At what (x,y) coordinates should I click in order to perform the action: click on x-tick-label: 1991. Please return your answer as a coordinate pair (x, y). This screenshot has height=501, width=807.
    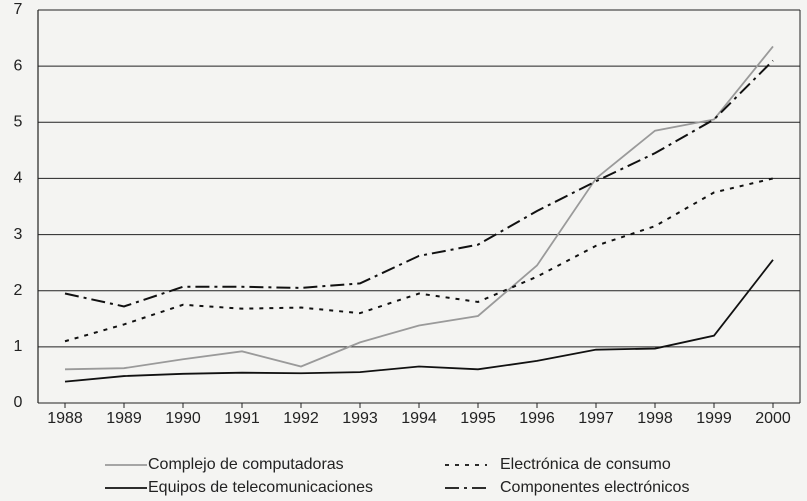
    Looking at the image, I should click on (242, 418).